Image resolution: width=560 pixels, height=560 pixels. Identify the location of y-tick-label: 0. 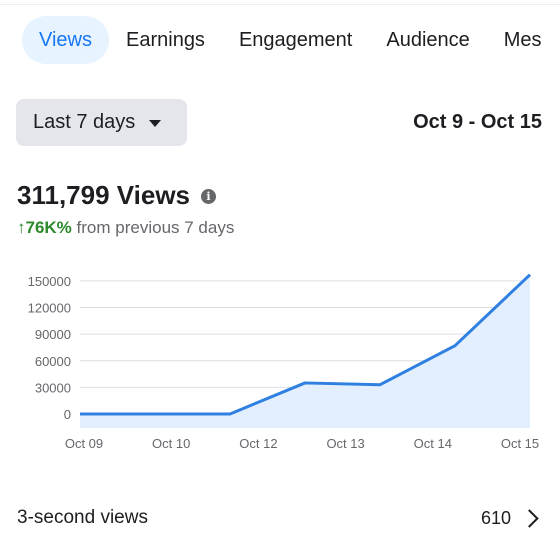
(67, 414).